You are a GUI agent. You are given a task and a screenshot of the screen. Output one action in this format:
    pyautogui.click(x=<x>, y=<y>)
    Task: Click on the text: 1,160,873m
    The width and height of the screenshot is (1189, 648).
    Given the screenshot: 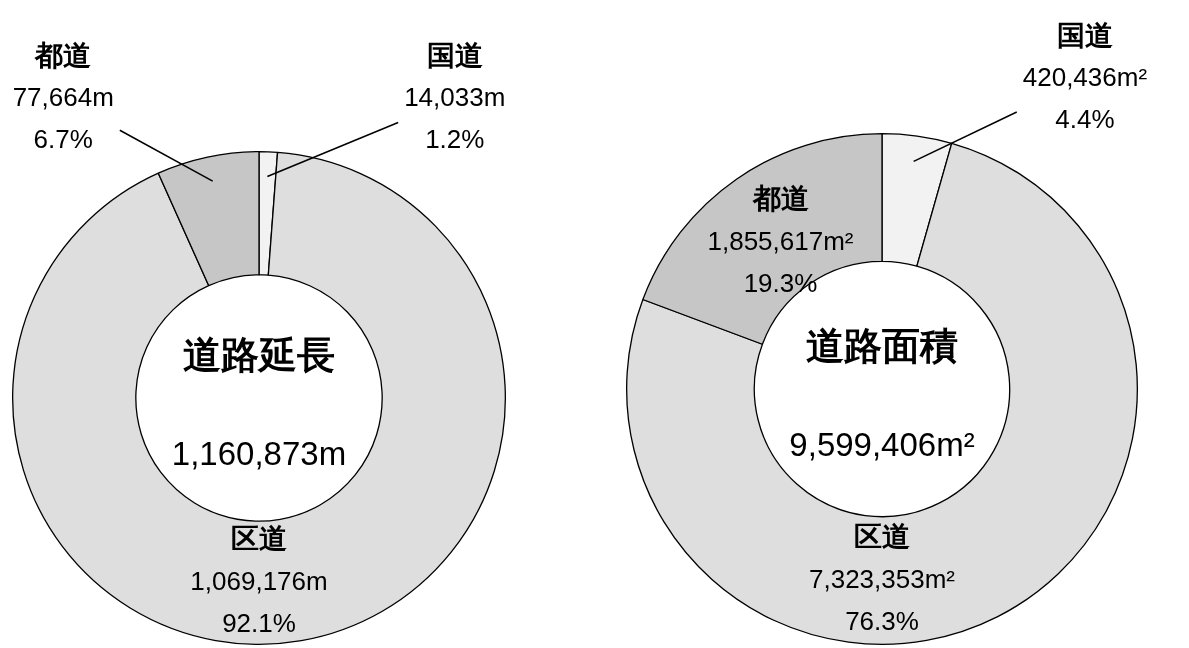 What is the action you would take?
    pyautogui.click(x=259, y=454)
    